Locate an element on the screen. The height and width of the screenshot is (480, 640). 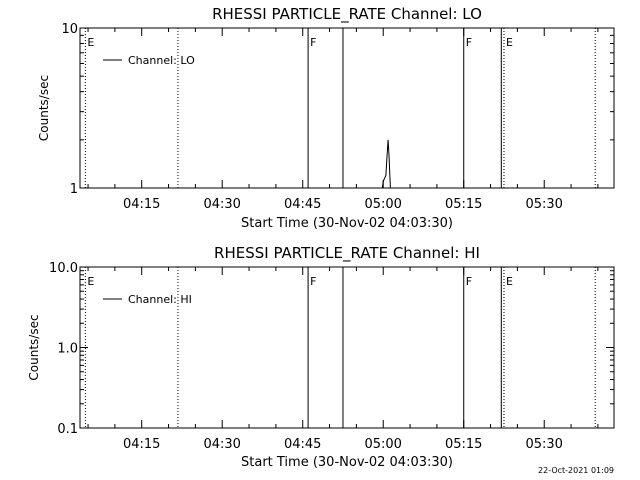
y-tick-label: 0.1 is located at coordinates (67, 429).